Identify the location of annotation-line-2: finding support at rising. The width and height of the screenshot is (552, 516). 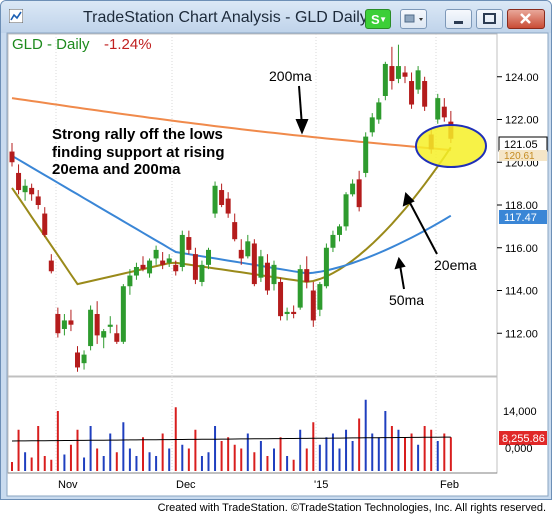
(138, 152).